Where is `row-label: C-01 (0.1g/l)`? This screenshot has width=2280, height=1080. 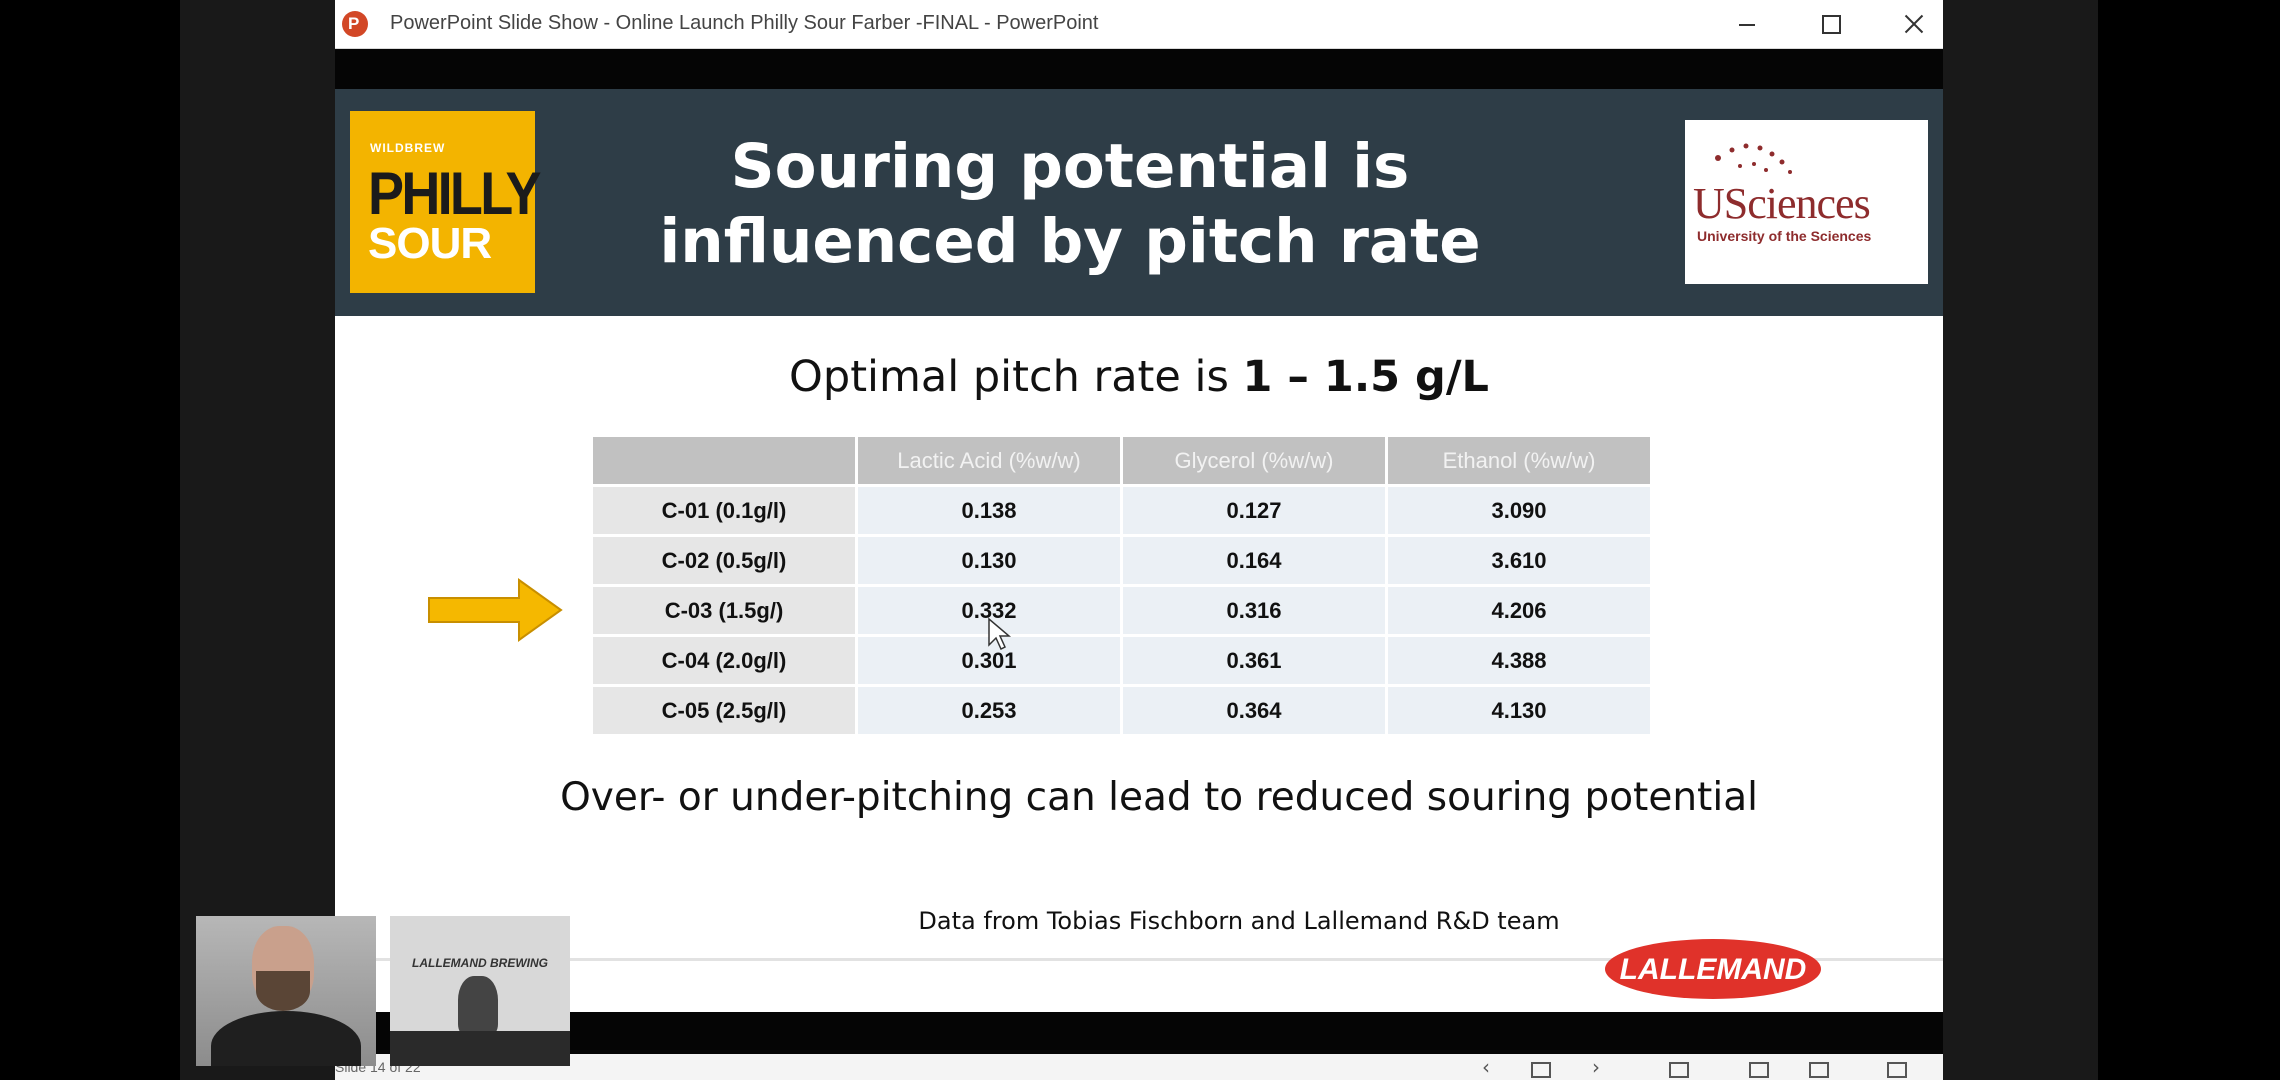 row-label: C-01 (0.1g/l) is located at coordinates (724, 510).